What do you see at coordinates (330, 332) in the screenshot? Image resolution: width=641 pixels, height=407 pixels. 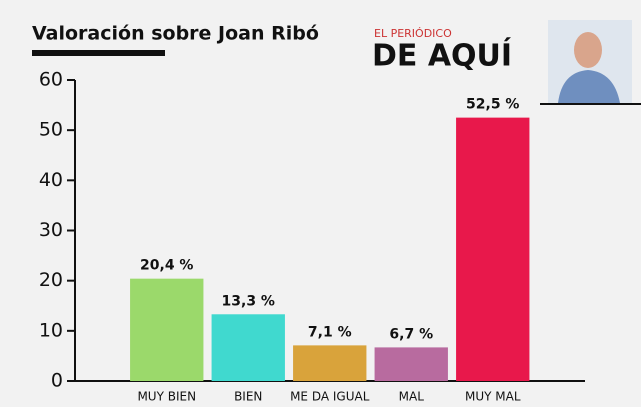 I see `value-label: 7,1 %` at bounding box center [330, 332].